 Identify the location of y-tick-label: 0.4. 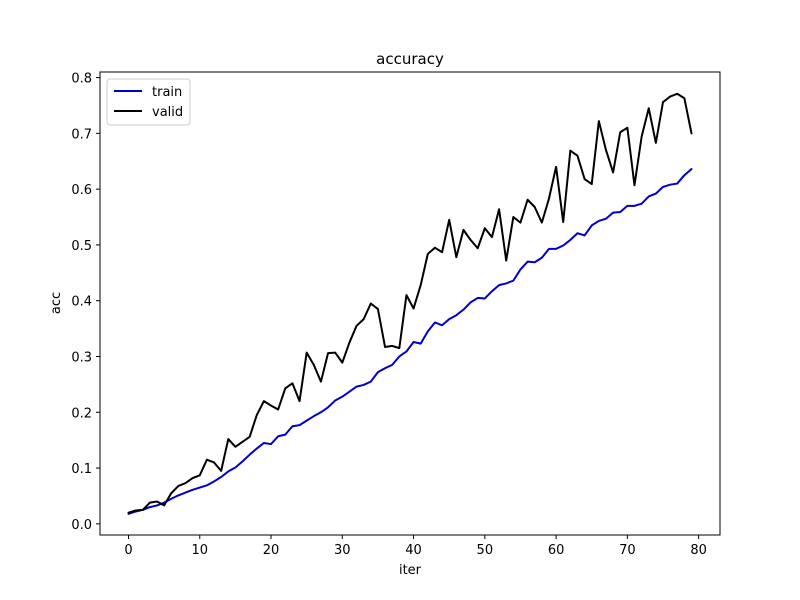
(81, 302).